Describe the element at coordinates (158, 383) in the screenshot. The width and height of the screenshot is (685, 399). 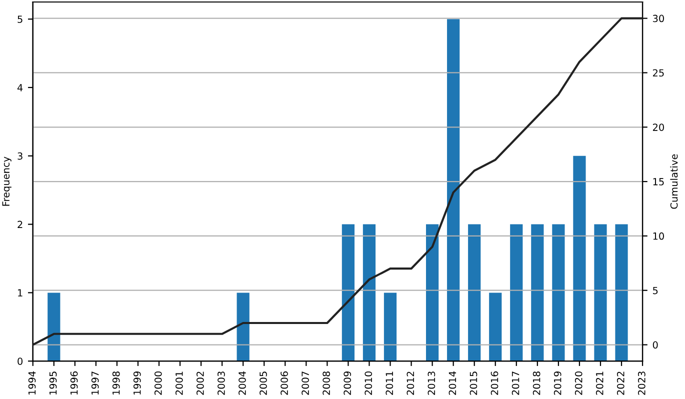
I see `x-tick-label: 2000` at that location.